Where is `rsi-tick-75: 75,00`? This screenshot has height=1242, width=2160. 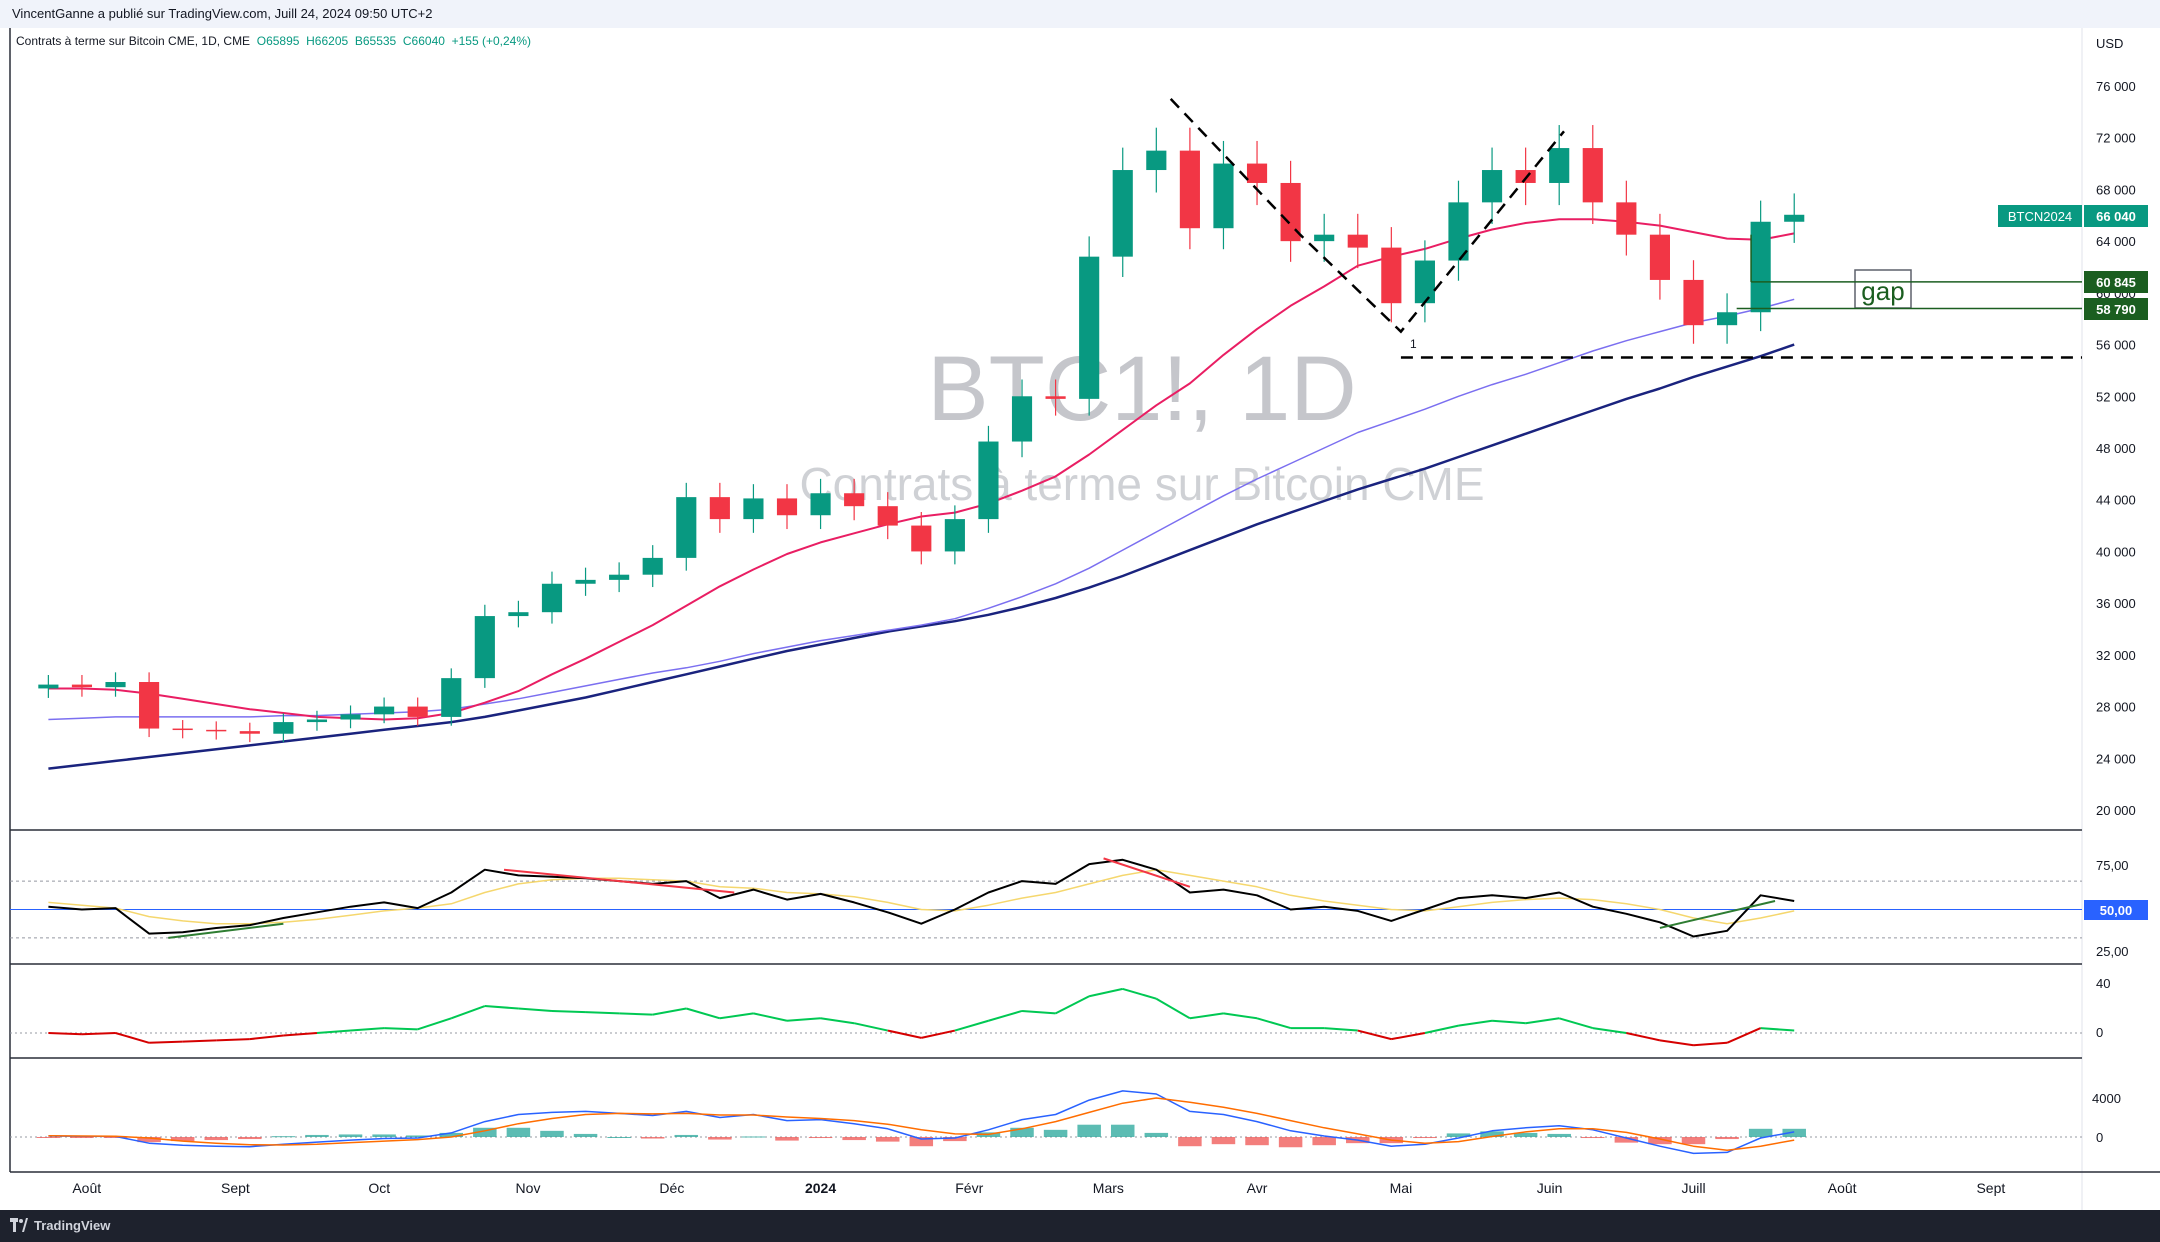 rsi-tick-75: 75,00 is located at coordinates (2112, 865).